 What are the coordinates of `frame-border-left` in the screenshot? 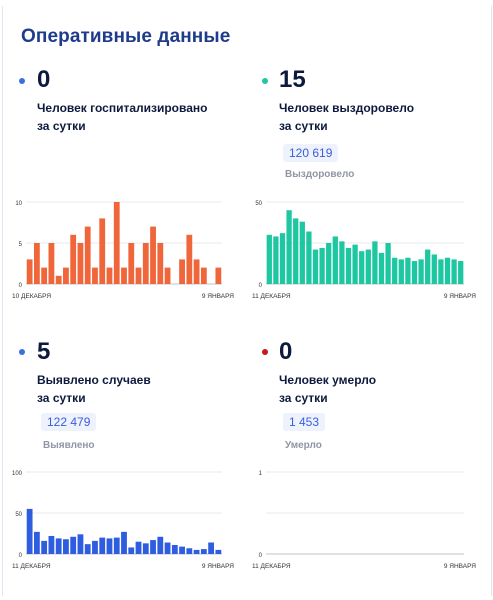 It's located at (2, 301).